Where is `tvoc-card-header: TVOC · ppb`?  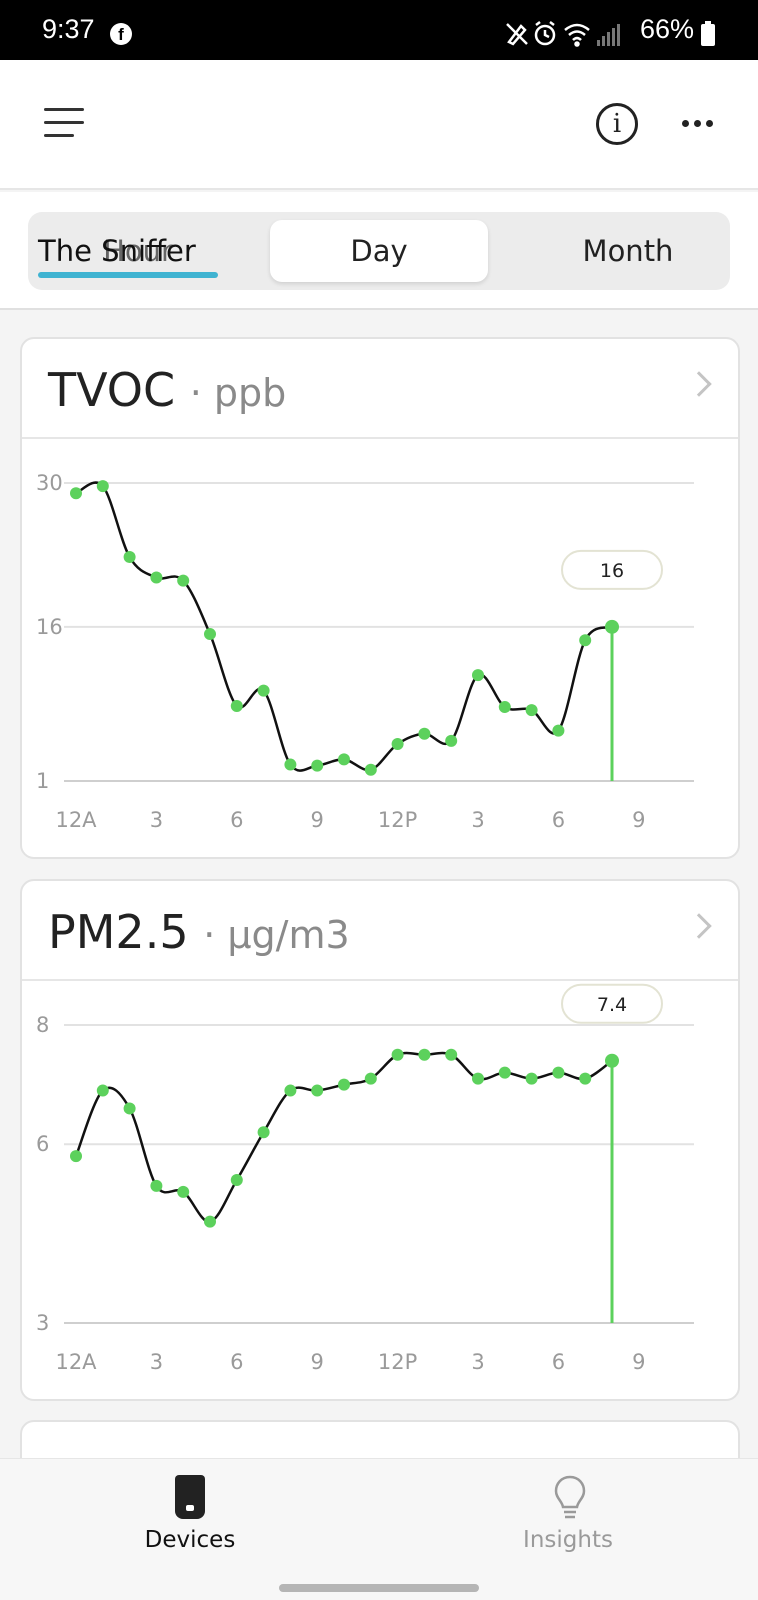 tvoc-card-header: TVOC · ppb is located at coordinates (380, 389).